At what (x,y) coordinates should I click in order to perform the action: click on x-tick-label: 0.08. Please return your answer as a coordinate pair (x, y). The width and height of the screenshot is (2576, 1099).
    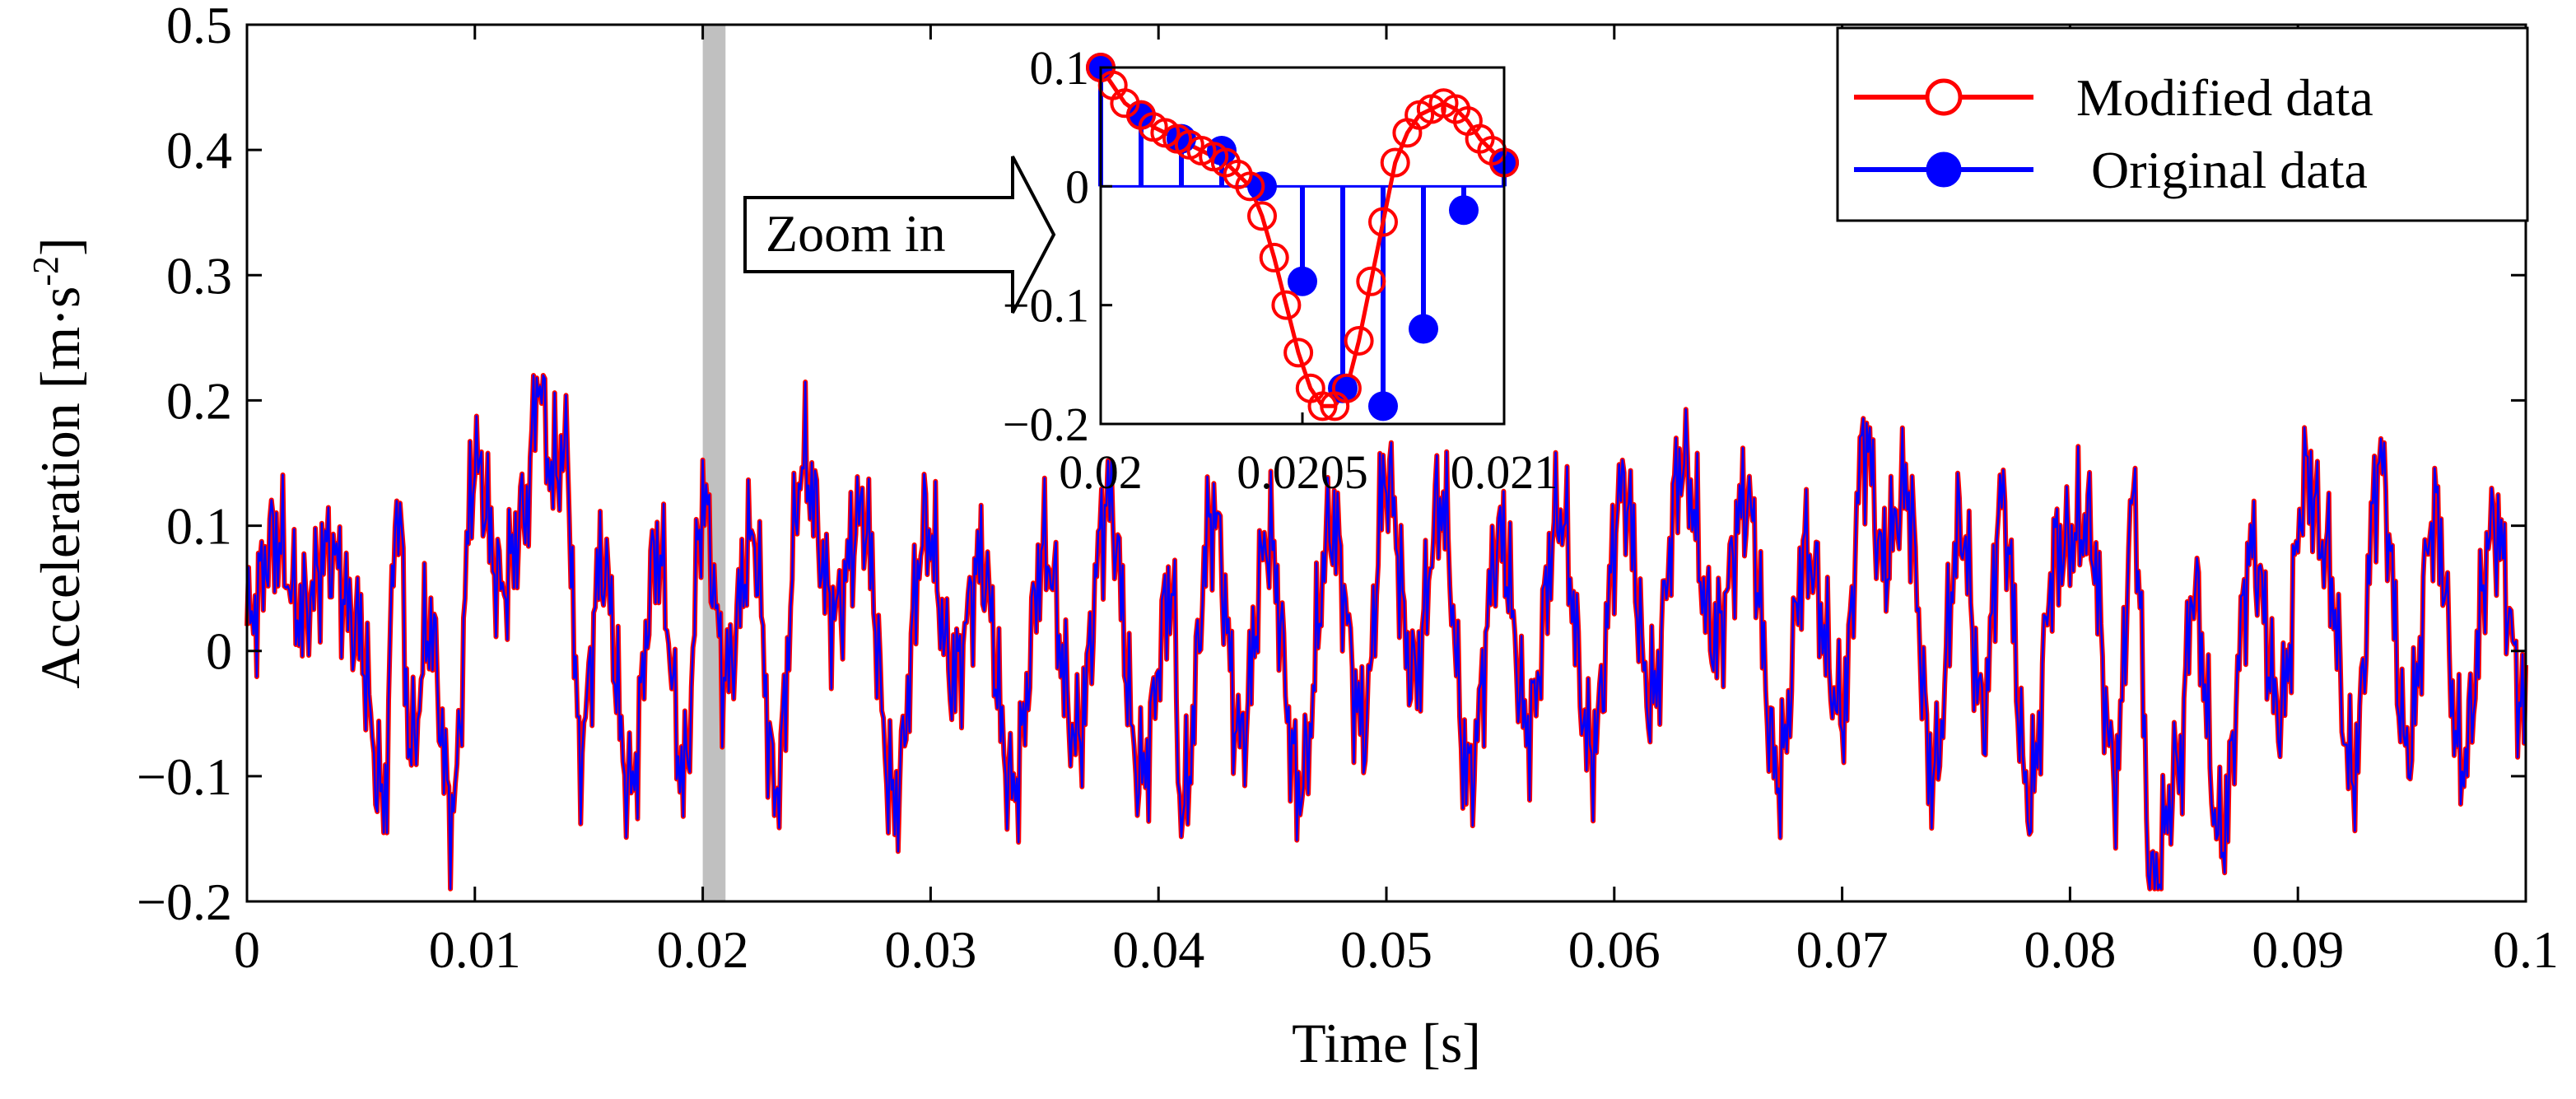
    Looking at the image, I should click on (2070, 949).